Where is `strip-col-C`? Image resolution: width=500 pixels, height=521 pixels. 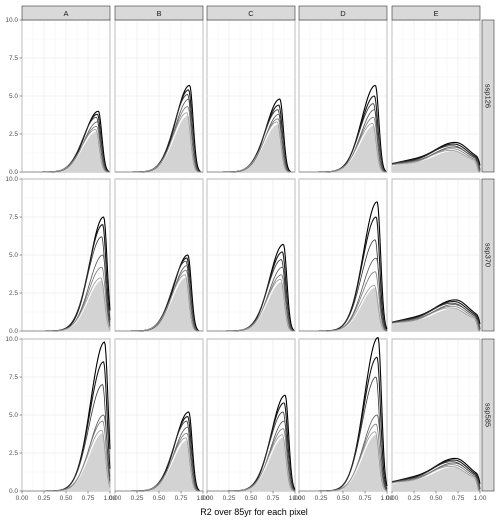 strip-col-C is located at coordinates (251, 13).